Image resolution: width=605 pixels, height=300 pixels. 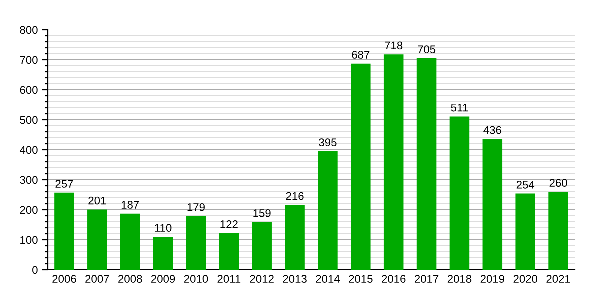 I want to click on data-label: 436, so click(x=493, y=130).